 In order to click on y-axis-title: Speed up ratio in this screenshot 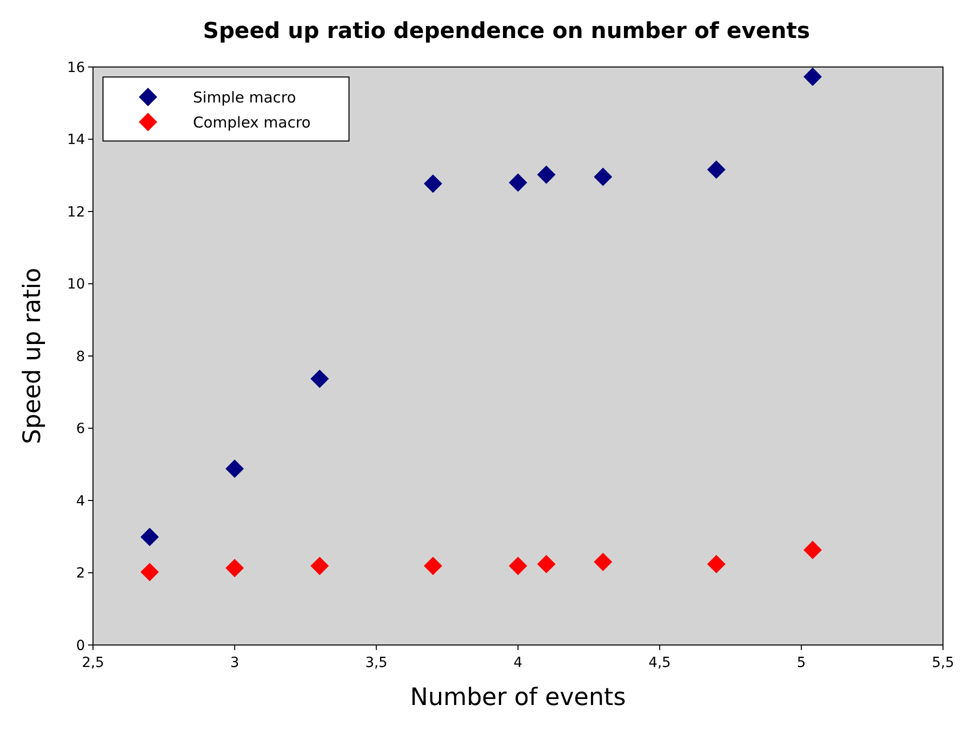, I will do `click(32, 356)`.